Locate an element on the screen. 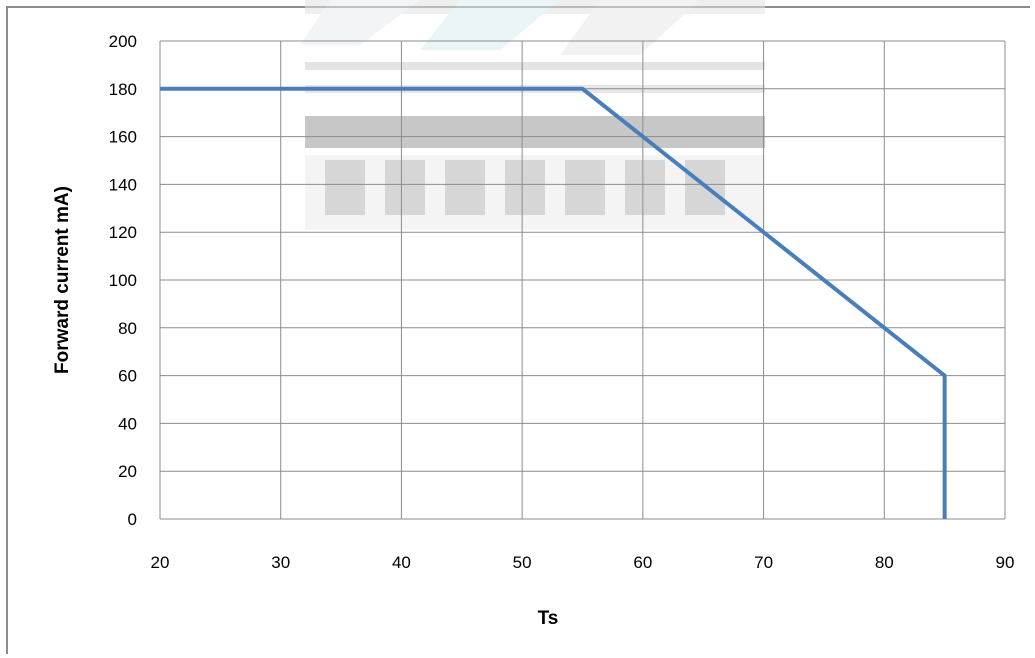 The image size is (1035, 658). x-tick-label: 20 is located at coordinates (160, 562).